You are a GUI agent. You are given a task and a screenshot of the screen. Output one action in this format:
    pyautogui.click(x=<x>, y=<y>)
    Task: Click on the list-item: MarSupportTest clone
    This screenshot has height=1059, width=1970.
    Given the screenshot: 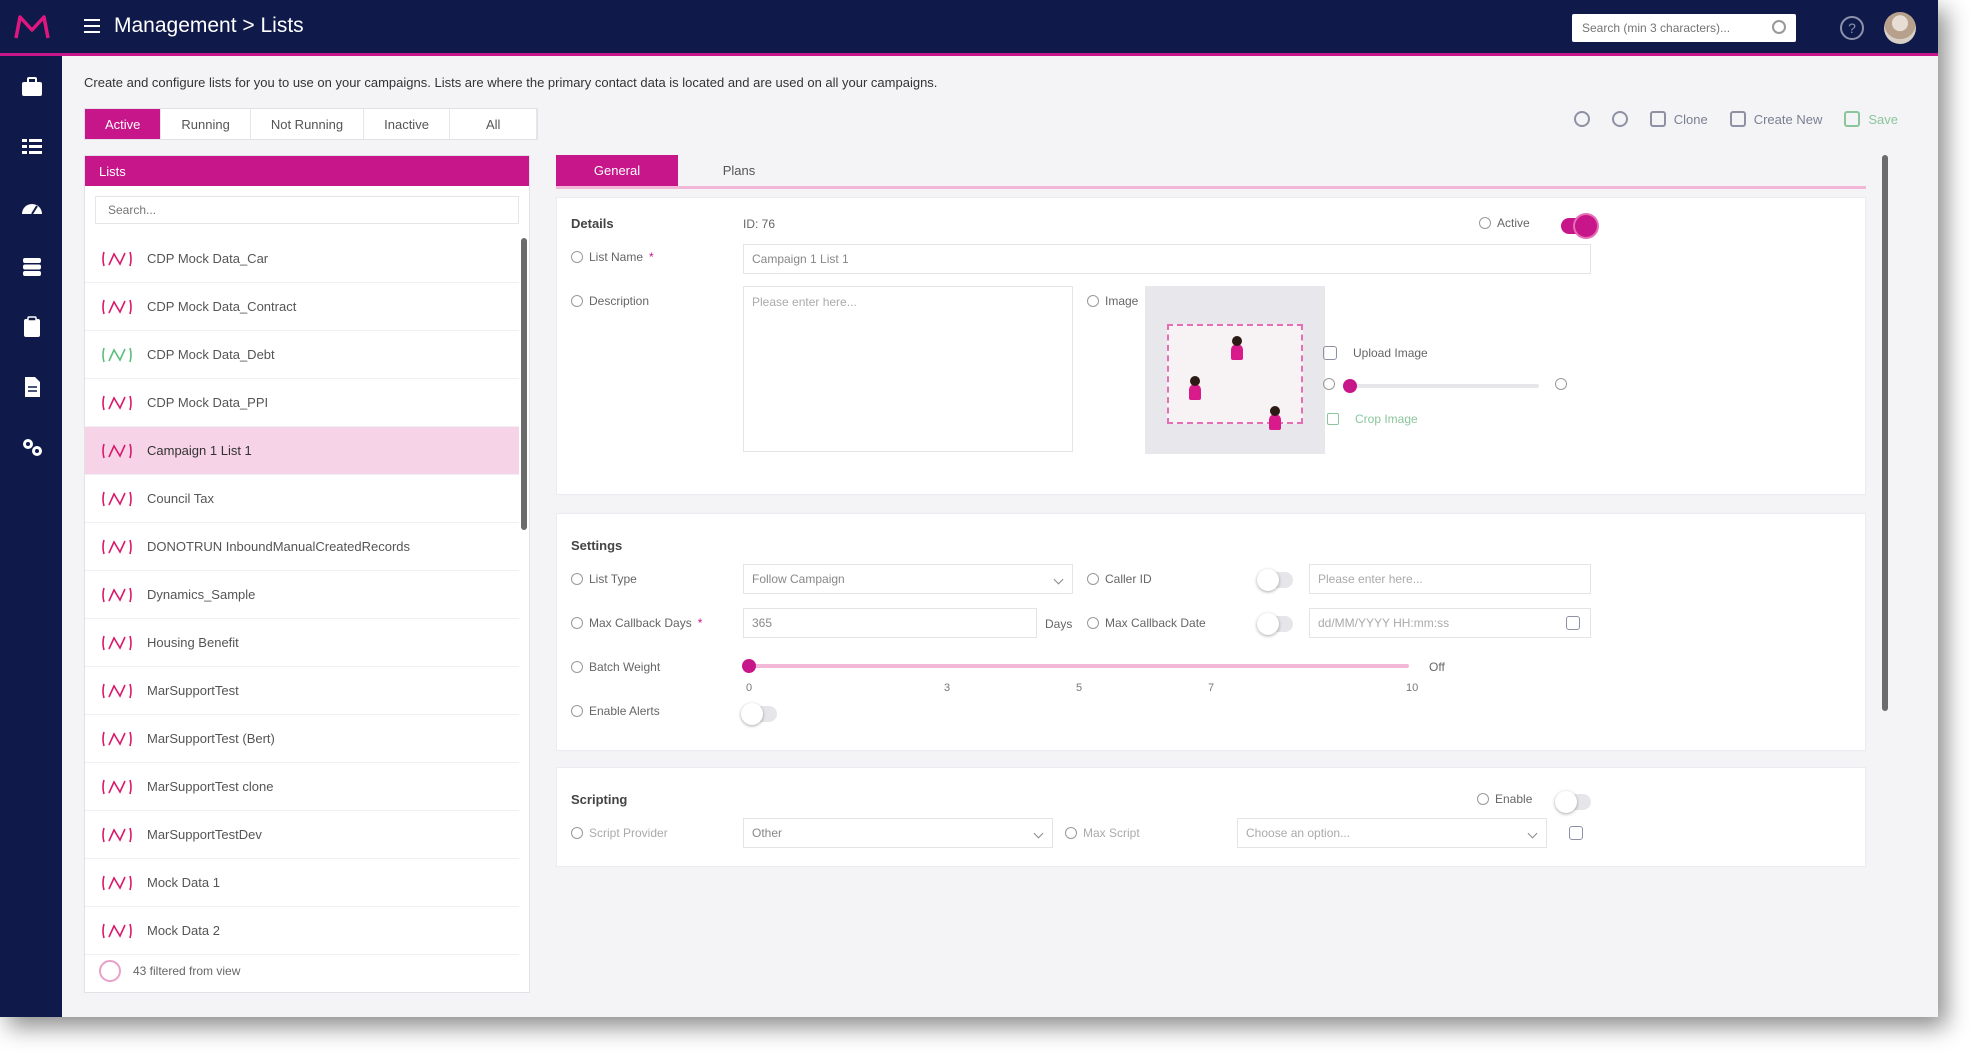 What is the action you would take?
    pyautogui.click(x=302, y=787)
    